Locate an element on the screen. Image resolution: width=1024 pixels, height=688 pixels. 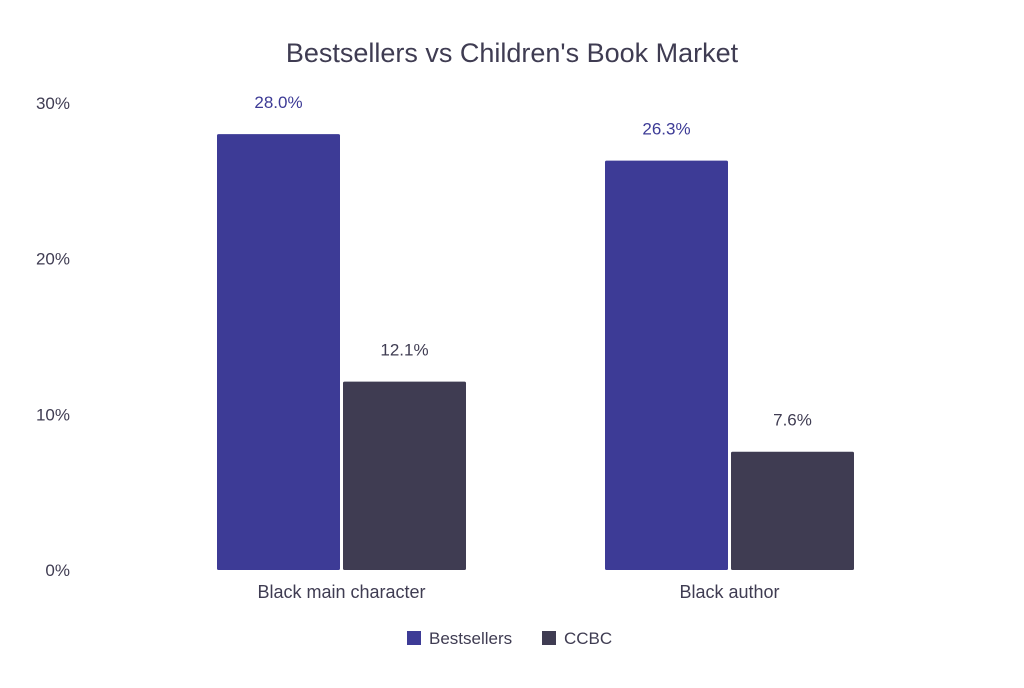
y-tick-label: 30% is located at coordinates (53, 103).